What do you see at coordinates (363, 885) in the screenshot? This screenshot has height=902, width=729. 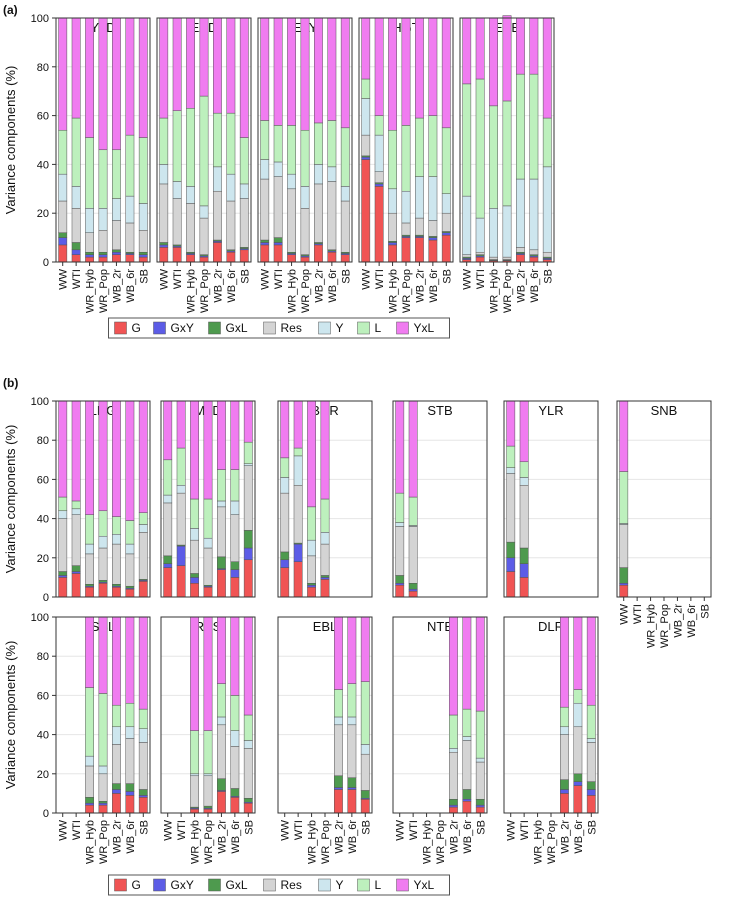 I see `legend-swatch-l` at bounding box center [363, 885].